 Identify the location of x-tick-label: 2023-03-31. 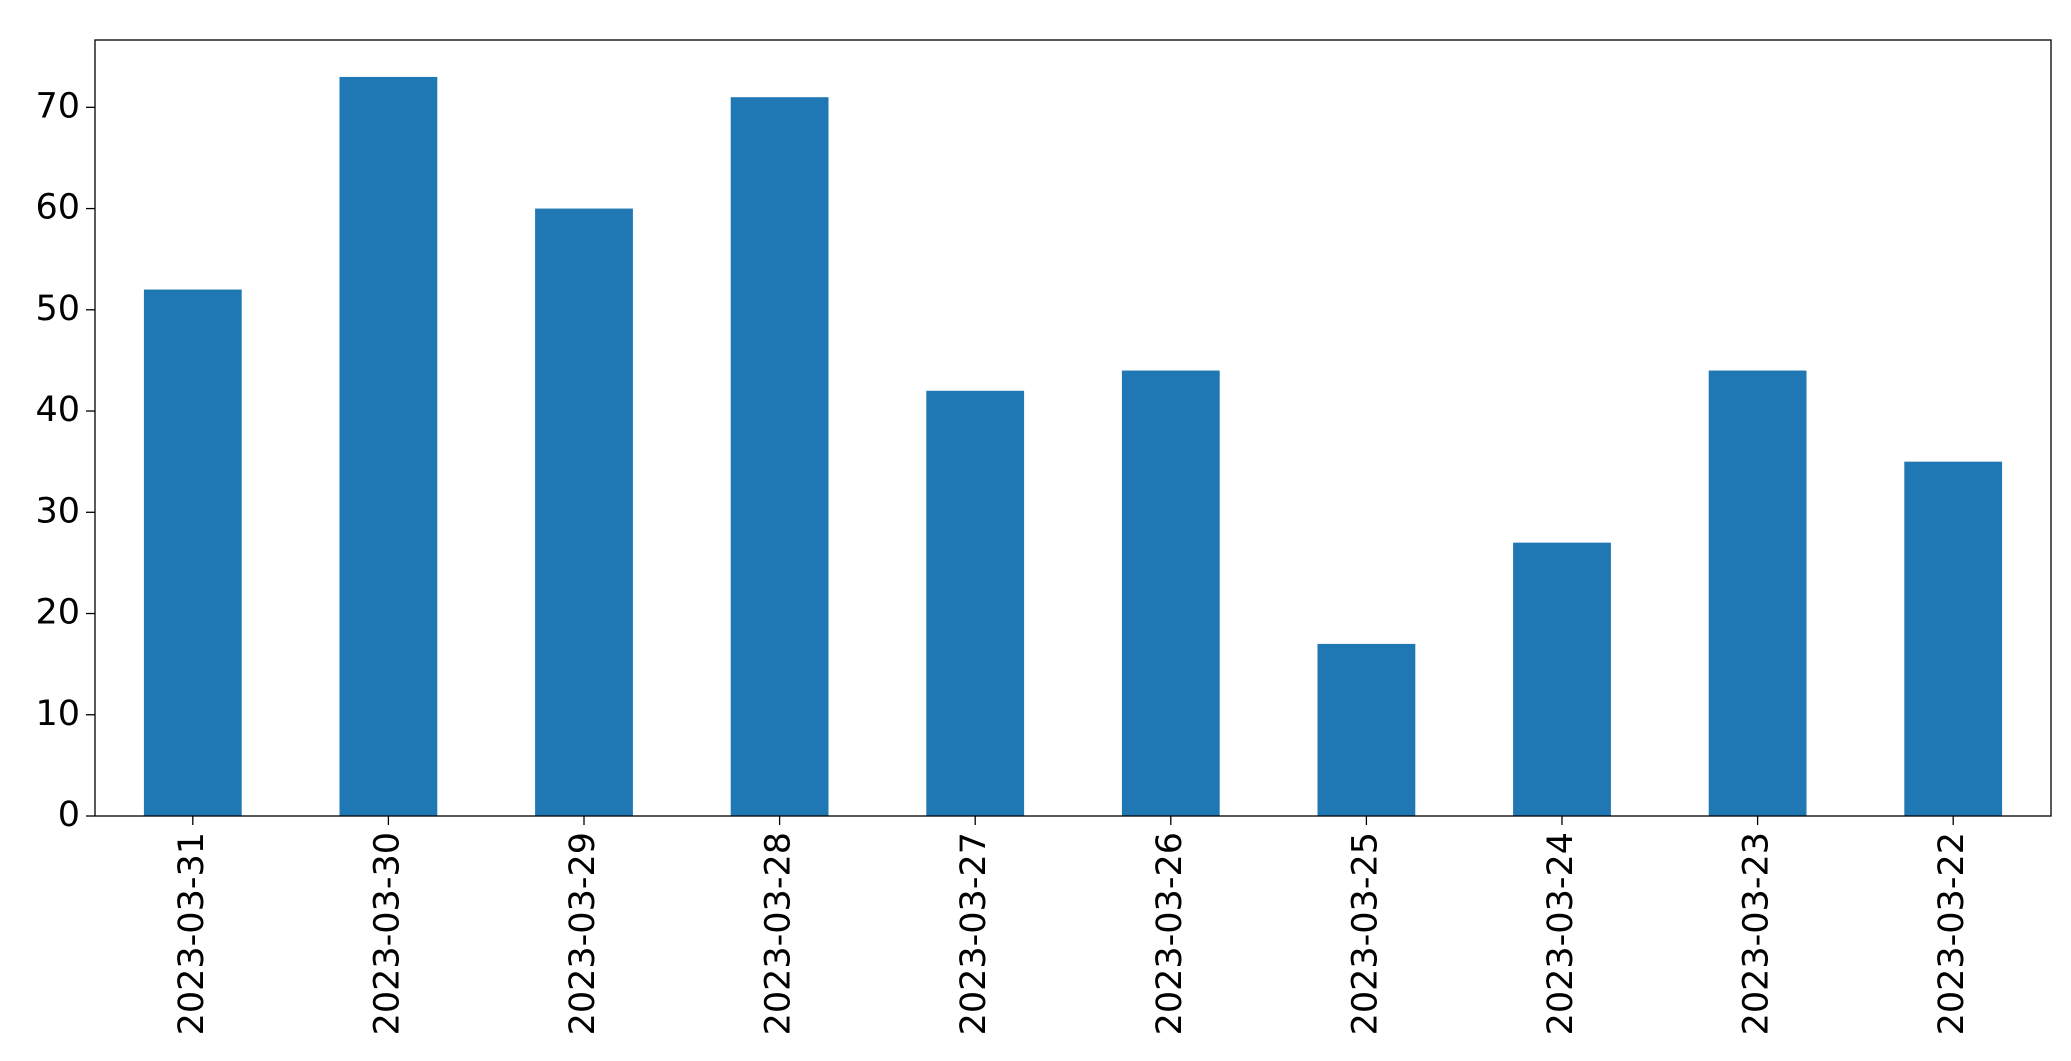
(192, 933).